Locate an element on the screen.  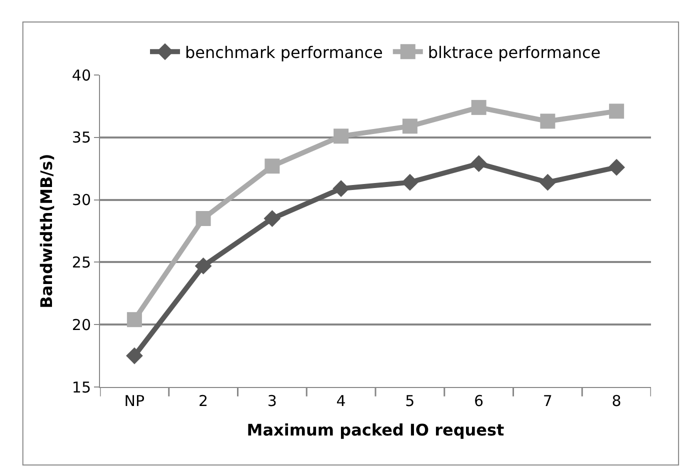
y-tick-label: 40 is located at coordinates (81, 75).